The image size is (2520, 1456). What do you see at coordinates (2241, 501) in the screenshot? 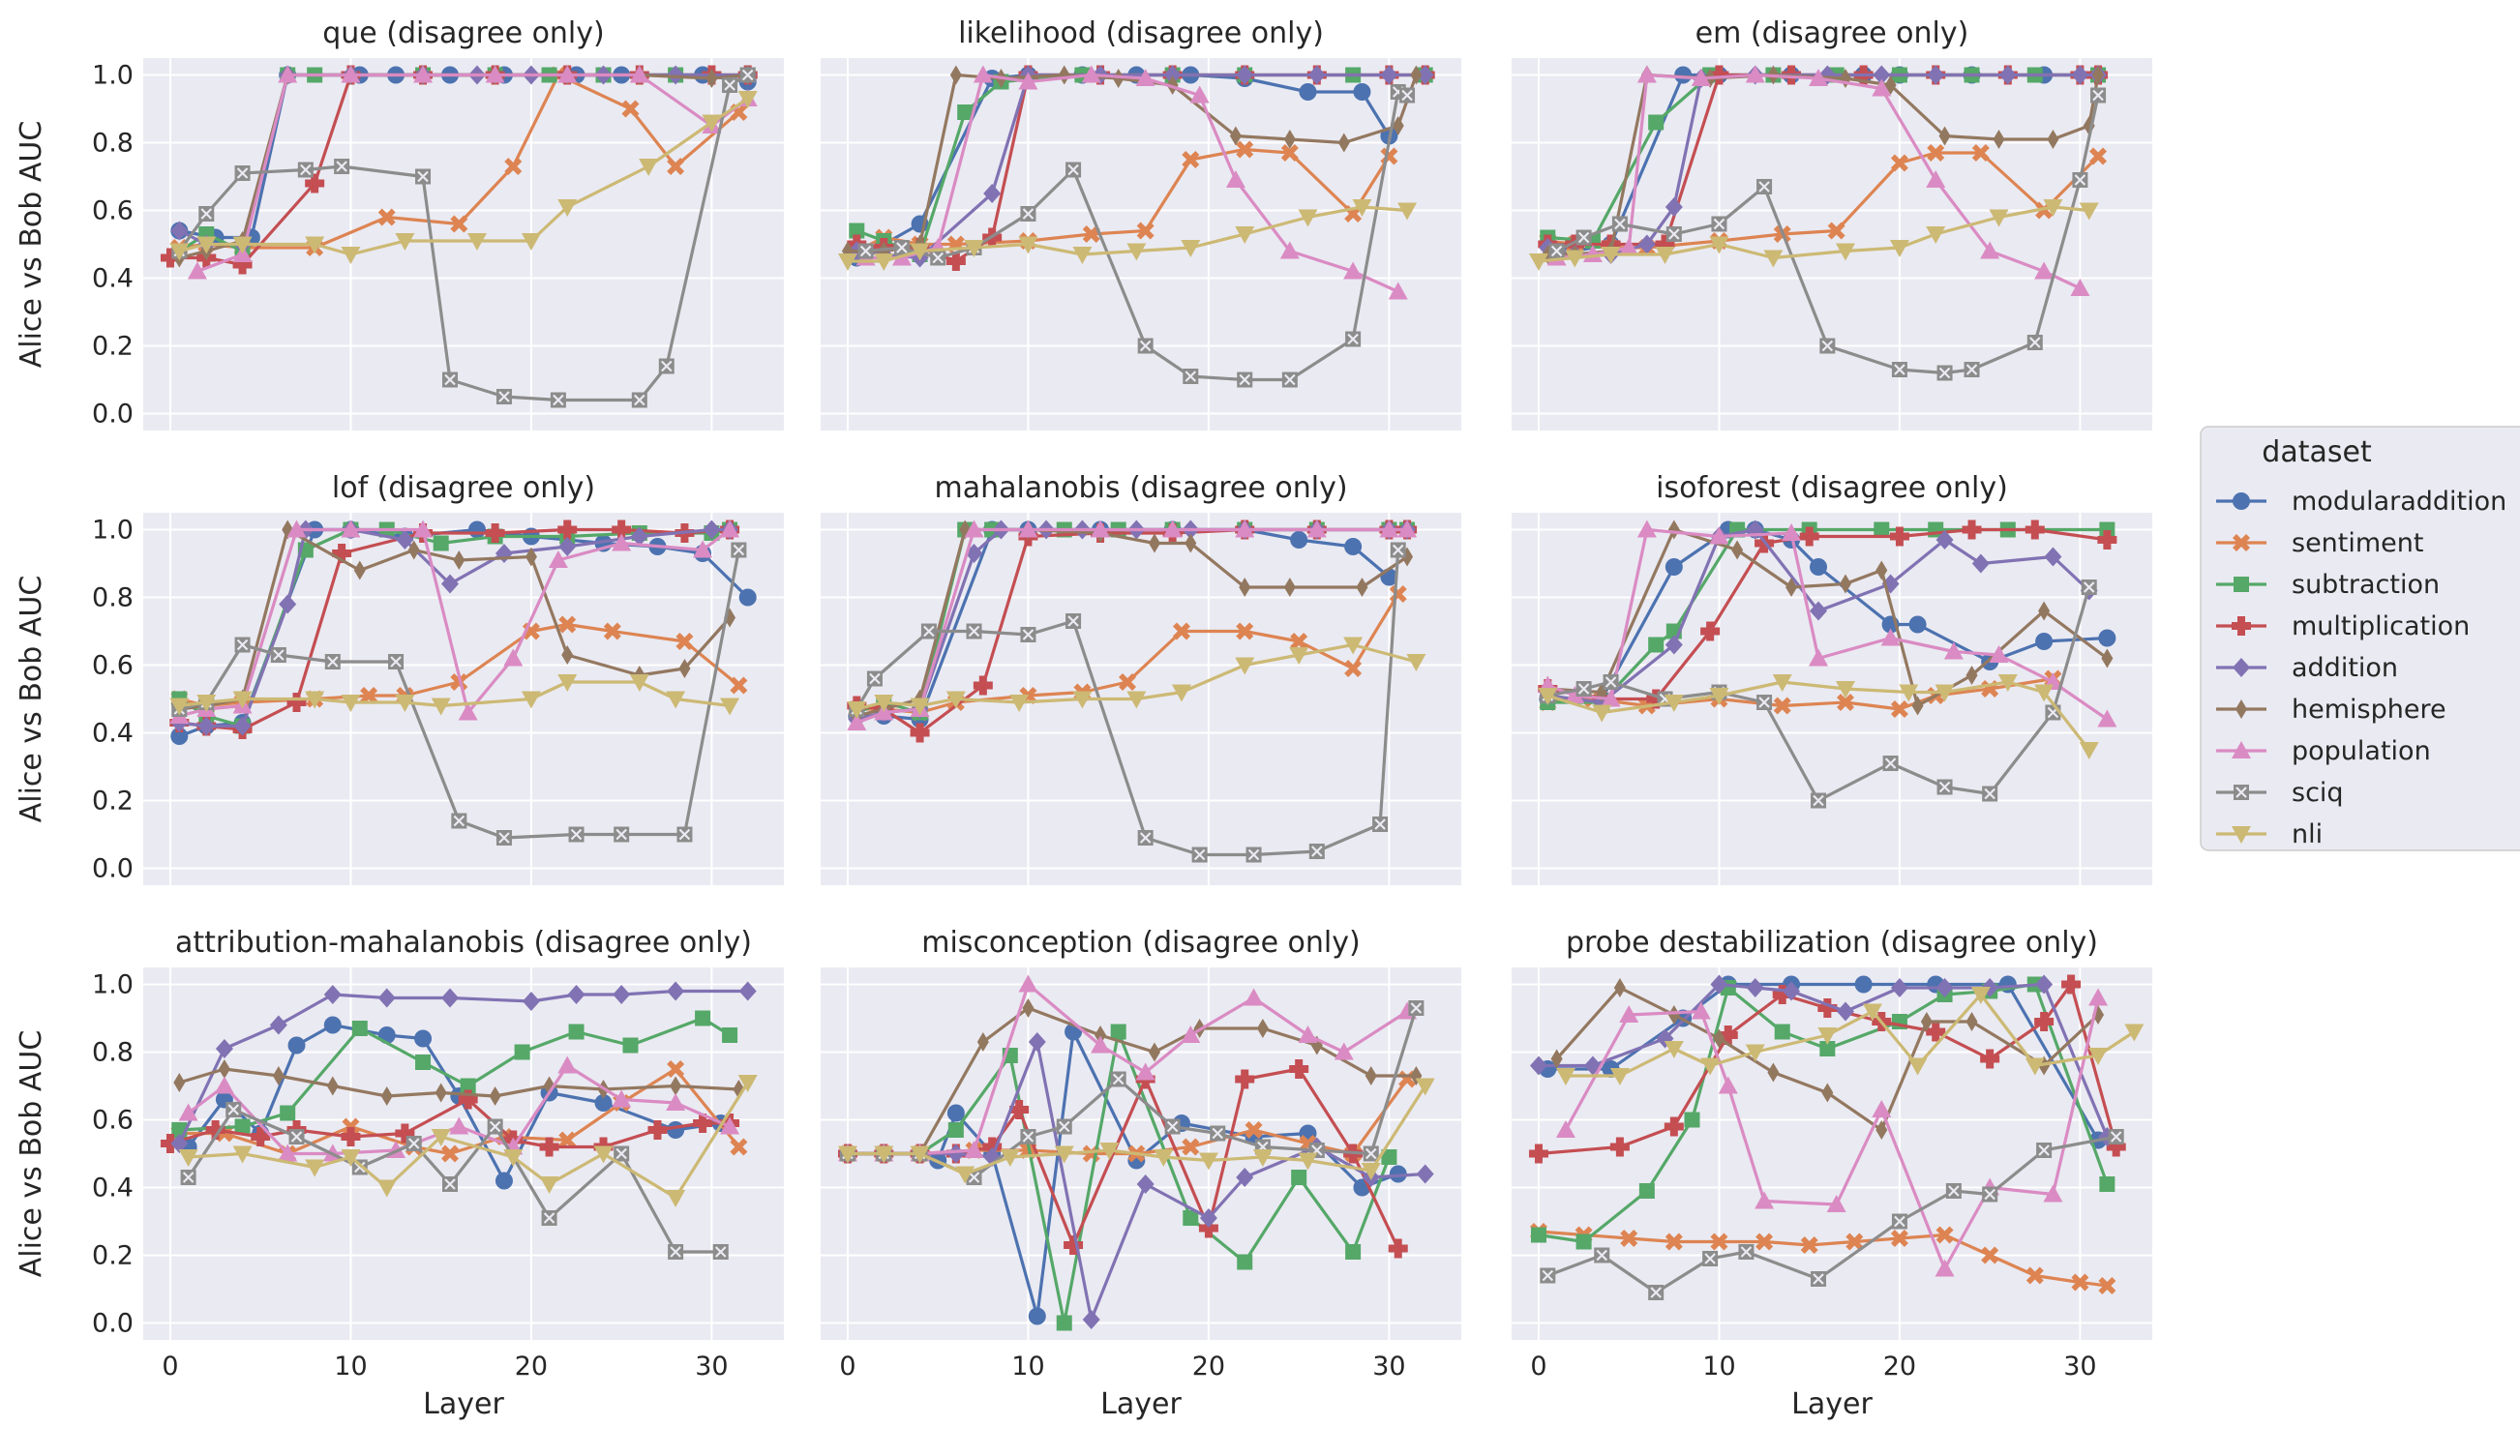
I see `legend-marker-modularaddition` at bounding box center [2241, 501].